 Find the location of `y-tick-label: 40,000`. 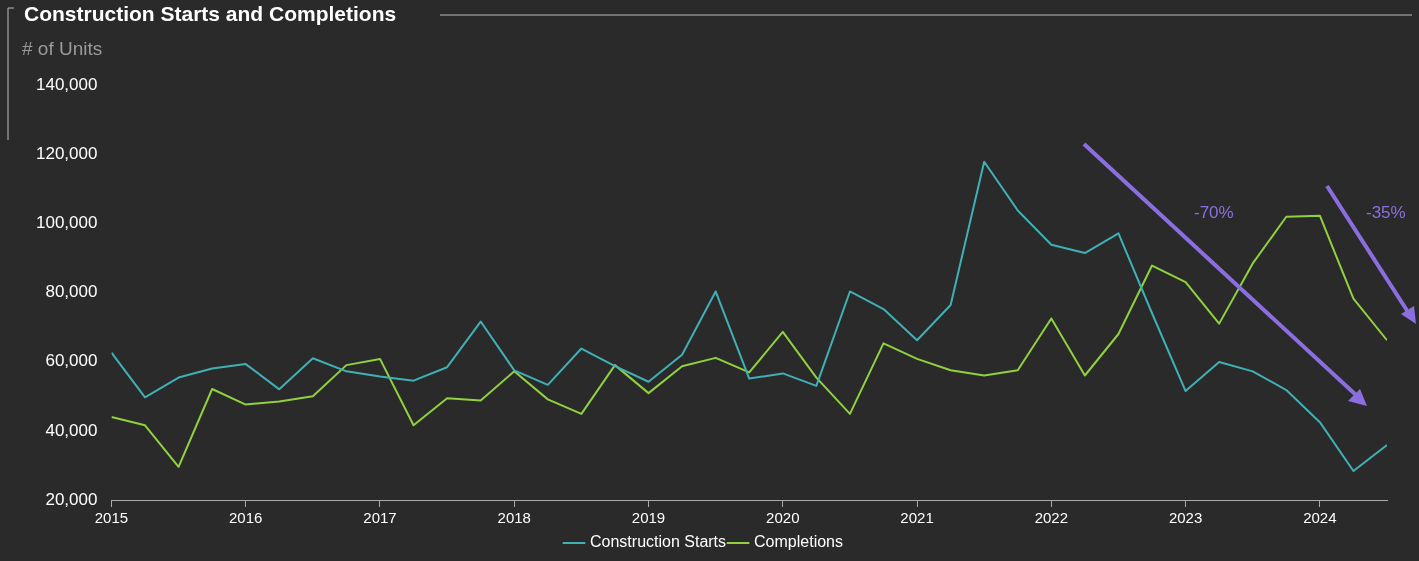

y-tick-label: 40,000 is located at coordinates (71, 430).